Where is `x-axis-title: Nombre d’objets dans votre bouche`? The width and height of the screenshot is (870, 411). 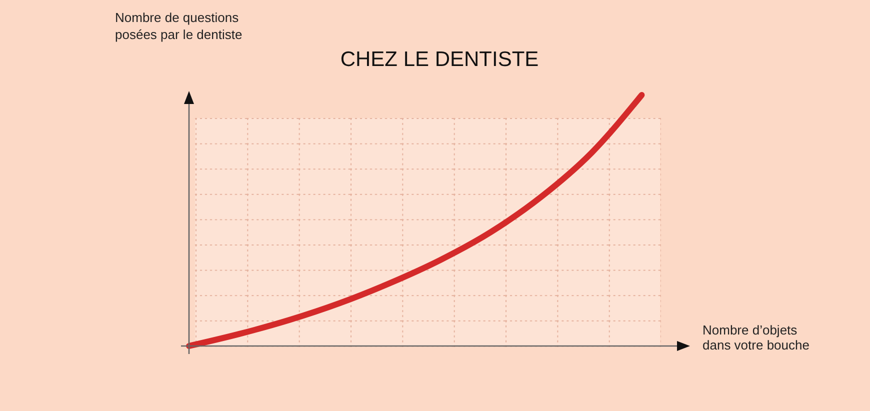 x-axis-title: Nombre d’objets dans votre bouche is located at coordinates (756, 337).